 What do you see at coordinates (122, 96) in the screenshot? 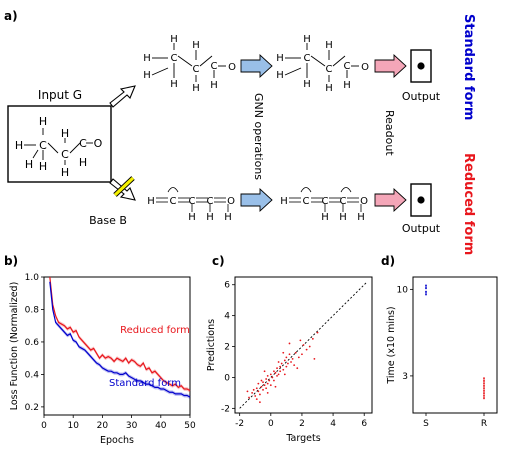
I see `arrow-to-standard` at bounding box center [122, 96].